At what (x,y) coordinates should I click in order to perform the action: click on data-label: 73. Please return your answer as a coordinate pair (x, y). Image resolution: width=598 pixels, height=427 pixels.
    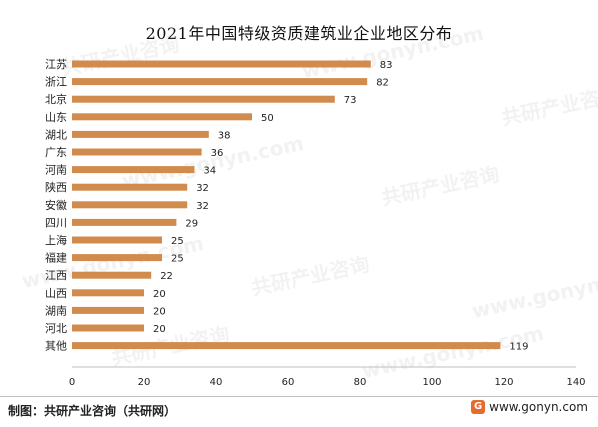
    Looking at the image, I should click on (350, 100).